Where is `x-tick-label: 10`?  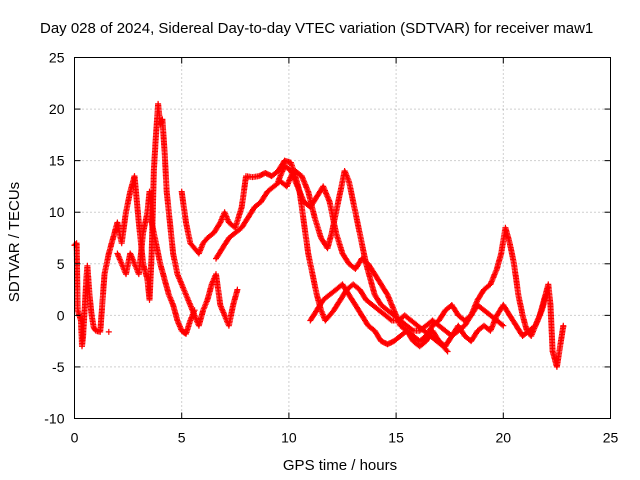
x-tick-label: 10 is located at coordinates (289, 438).